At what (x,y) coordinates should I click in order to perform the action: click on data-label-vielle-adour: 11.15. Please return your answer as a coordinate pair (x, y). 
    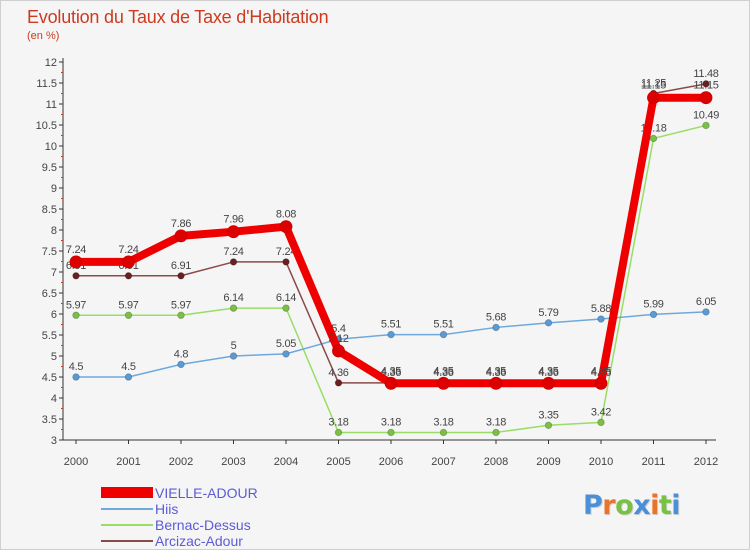
    Looking at the image, I should click on (705, 86).